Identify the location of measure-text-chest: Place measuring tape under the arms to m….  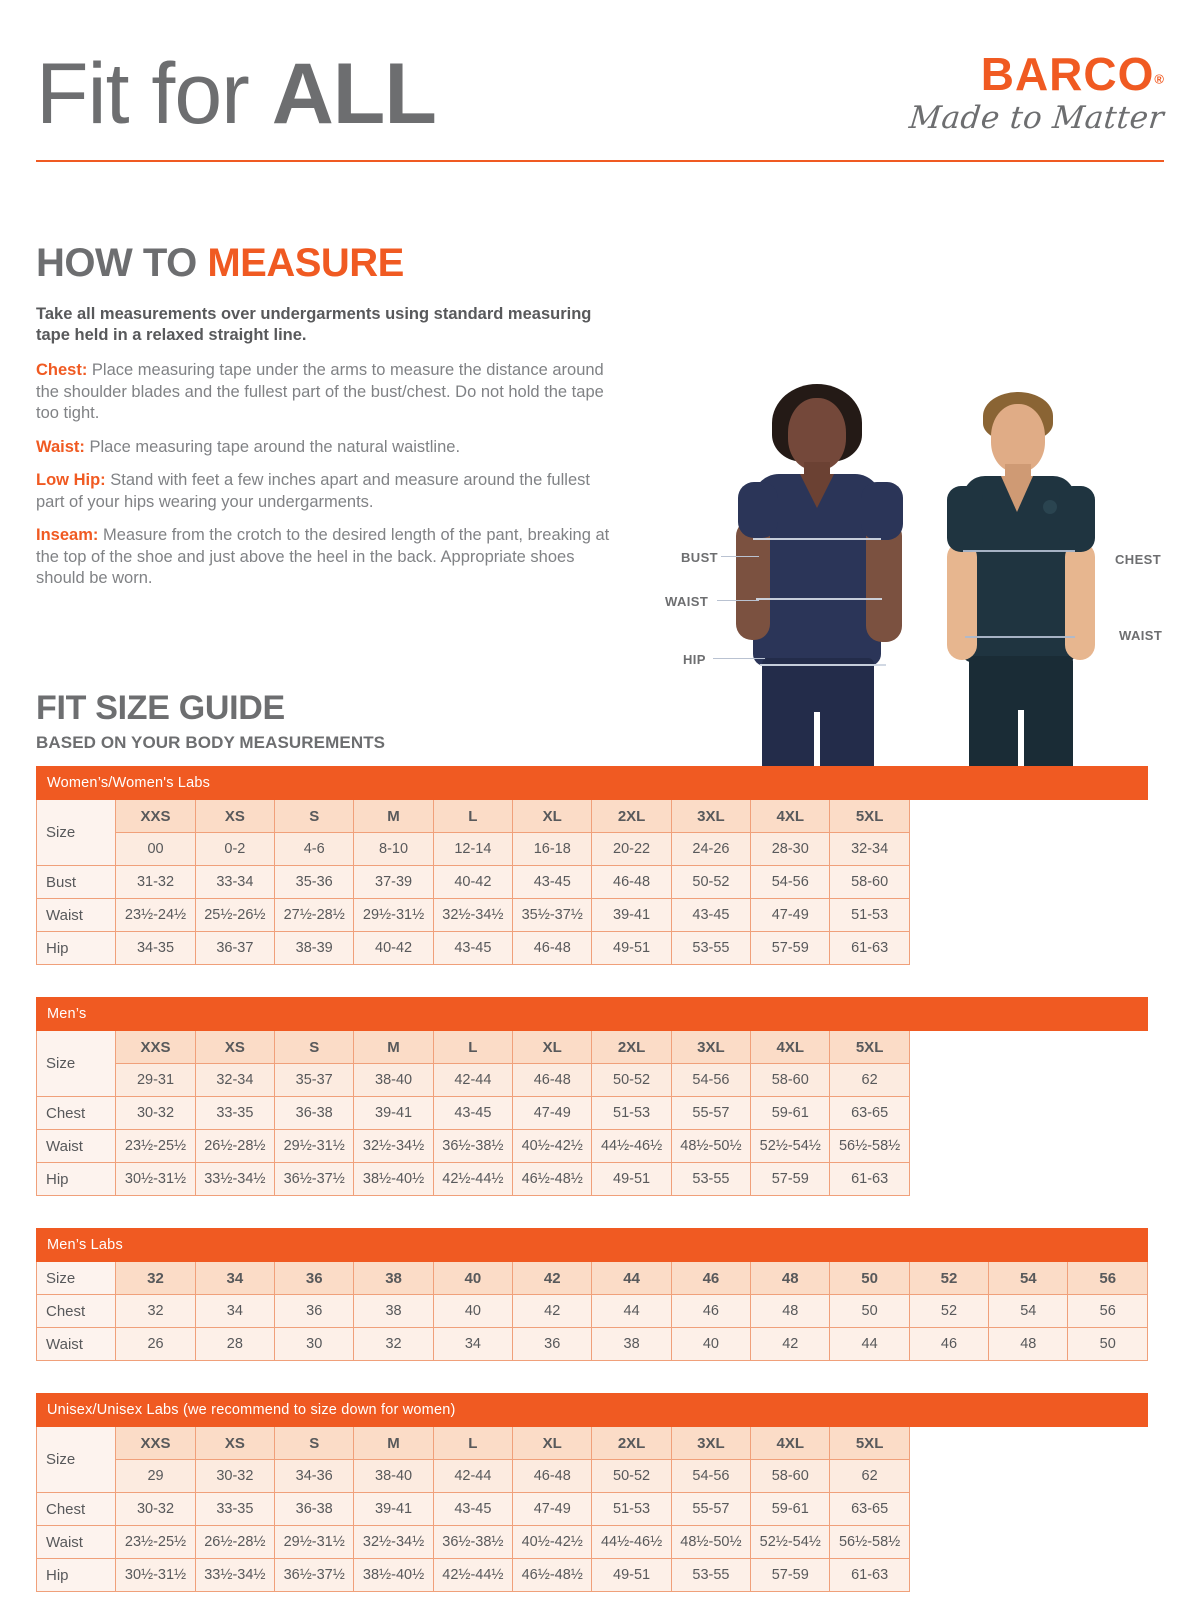
(320, 391).